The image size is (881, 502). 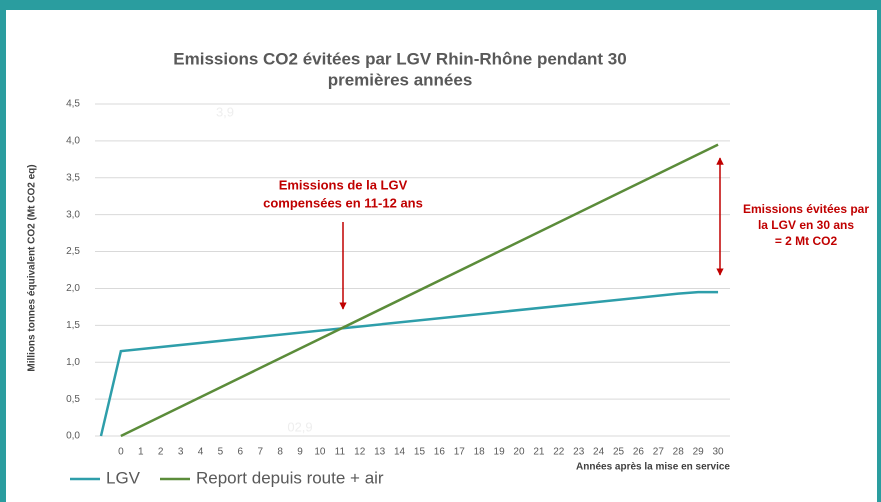 I want to click on annotation: la LGV en 30 ans, so click(x=806, y=225).